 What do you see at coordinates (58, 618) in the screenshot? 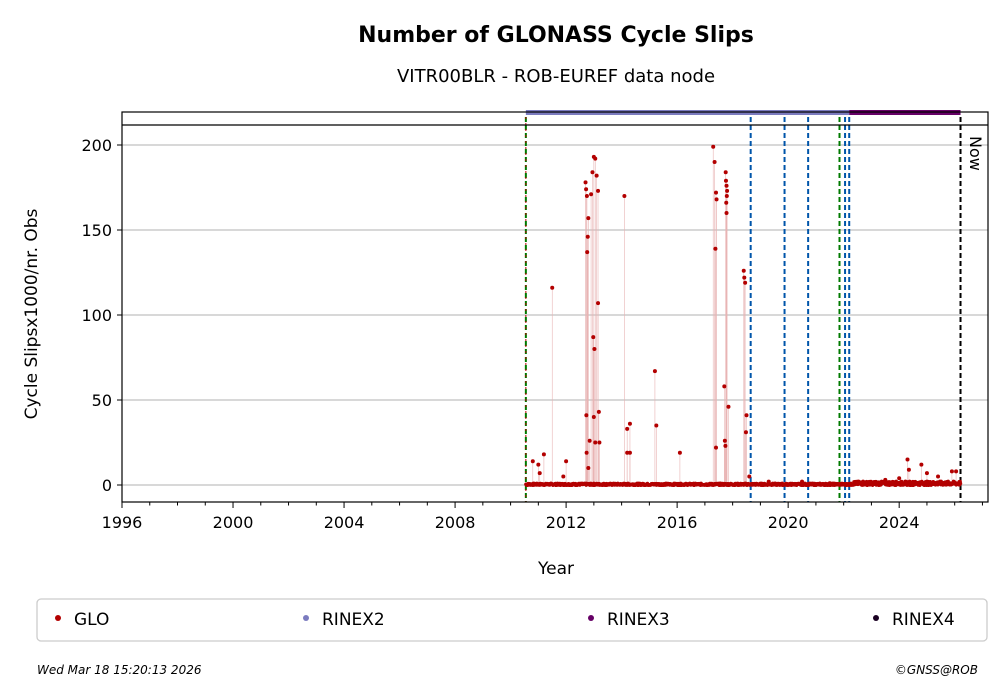
I see `legend-marker-glo` at bounding box center [58, 618].